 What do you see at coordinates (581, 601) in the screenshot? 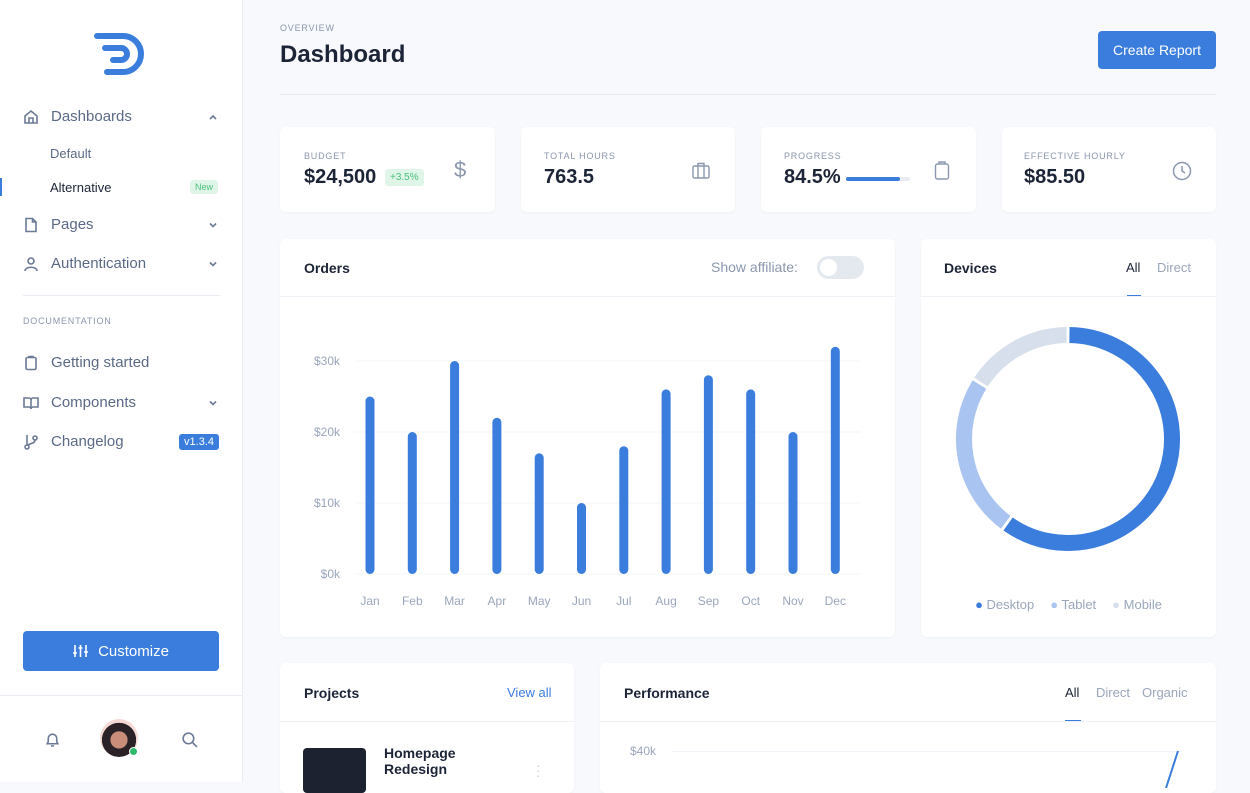
I see `x-tick-label: Jun` at bounding box center [581, 601].